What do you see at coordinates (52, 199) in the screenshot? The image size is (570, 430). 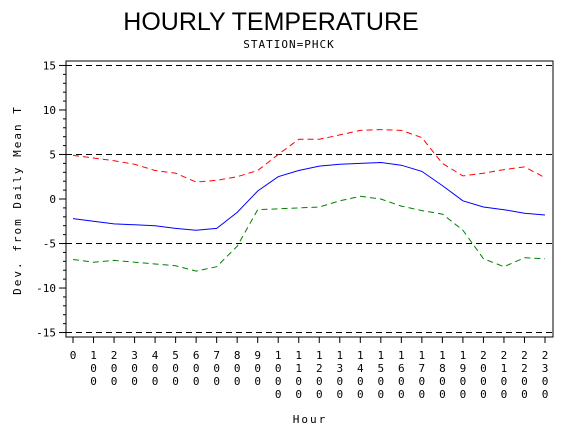 I see `y-tick-label: 0` at bounding box center [52, 199].